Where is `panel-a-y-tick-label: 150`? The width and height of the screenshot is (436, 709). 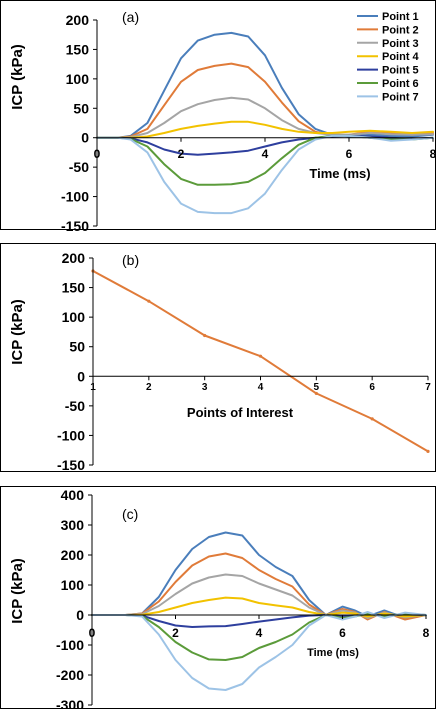
panel-a-y-tick-label: 150 is located at coordinates (78, 49).